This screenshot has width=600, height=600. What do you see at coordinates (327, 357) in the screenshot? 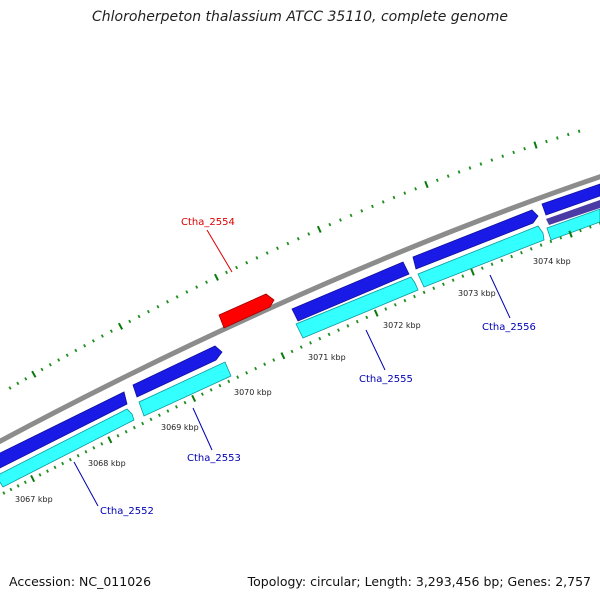
I see `tick-label-3071: 3071 kbp` at bounding box center [327, 357].